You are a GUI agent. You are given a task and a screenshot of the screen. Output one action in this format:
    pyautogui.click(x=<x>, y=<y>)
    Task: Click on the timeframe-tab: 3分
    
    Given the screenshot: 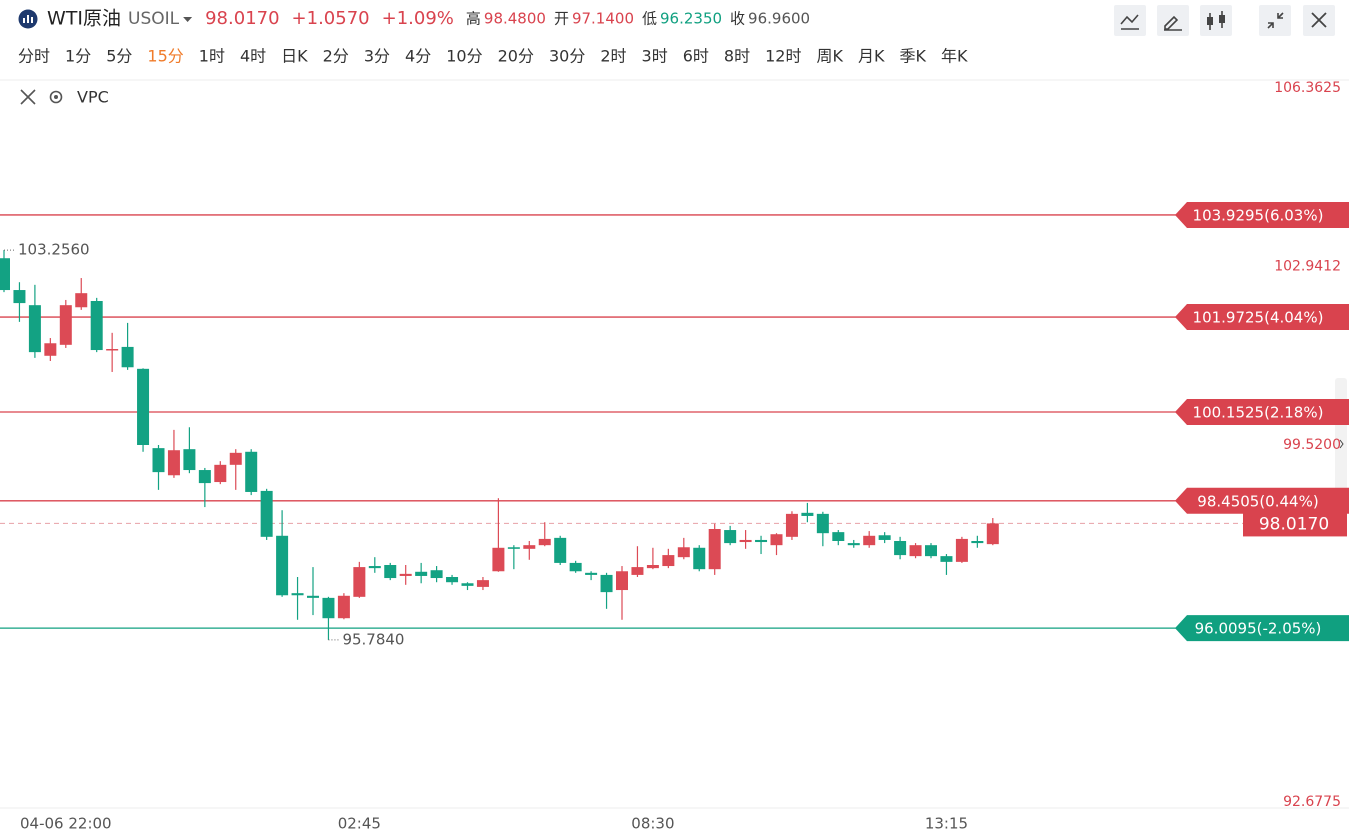 What is the action you would take?
    pyautogui.click(x=377, y=56)
    